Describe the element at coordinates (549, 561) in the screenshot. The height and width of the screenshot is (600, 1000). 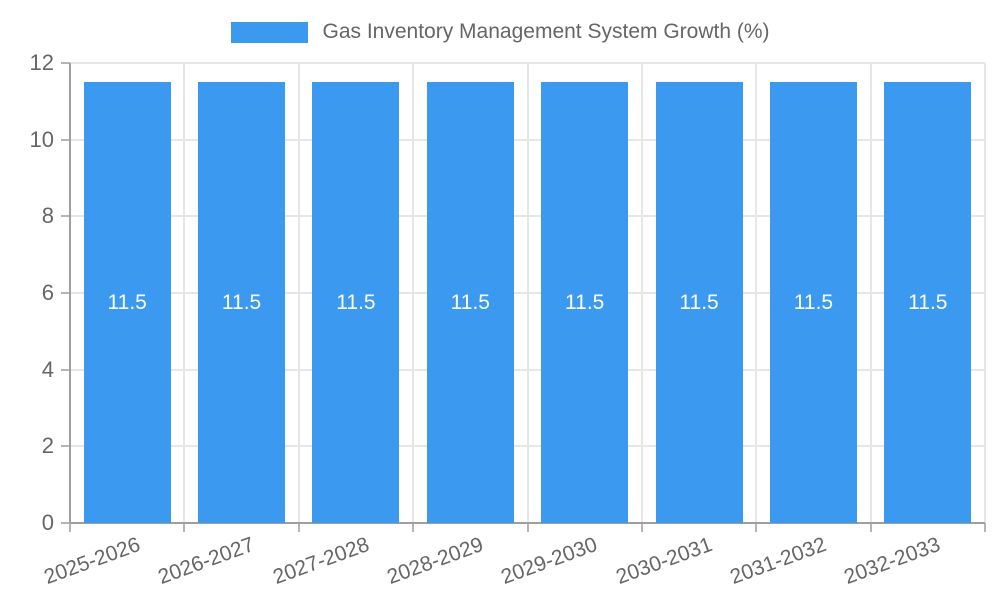
I see `x-axis-tick-label: 2029-2030` at that location.